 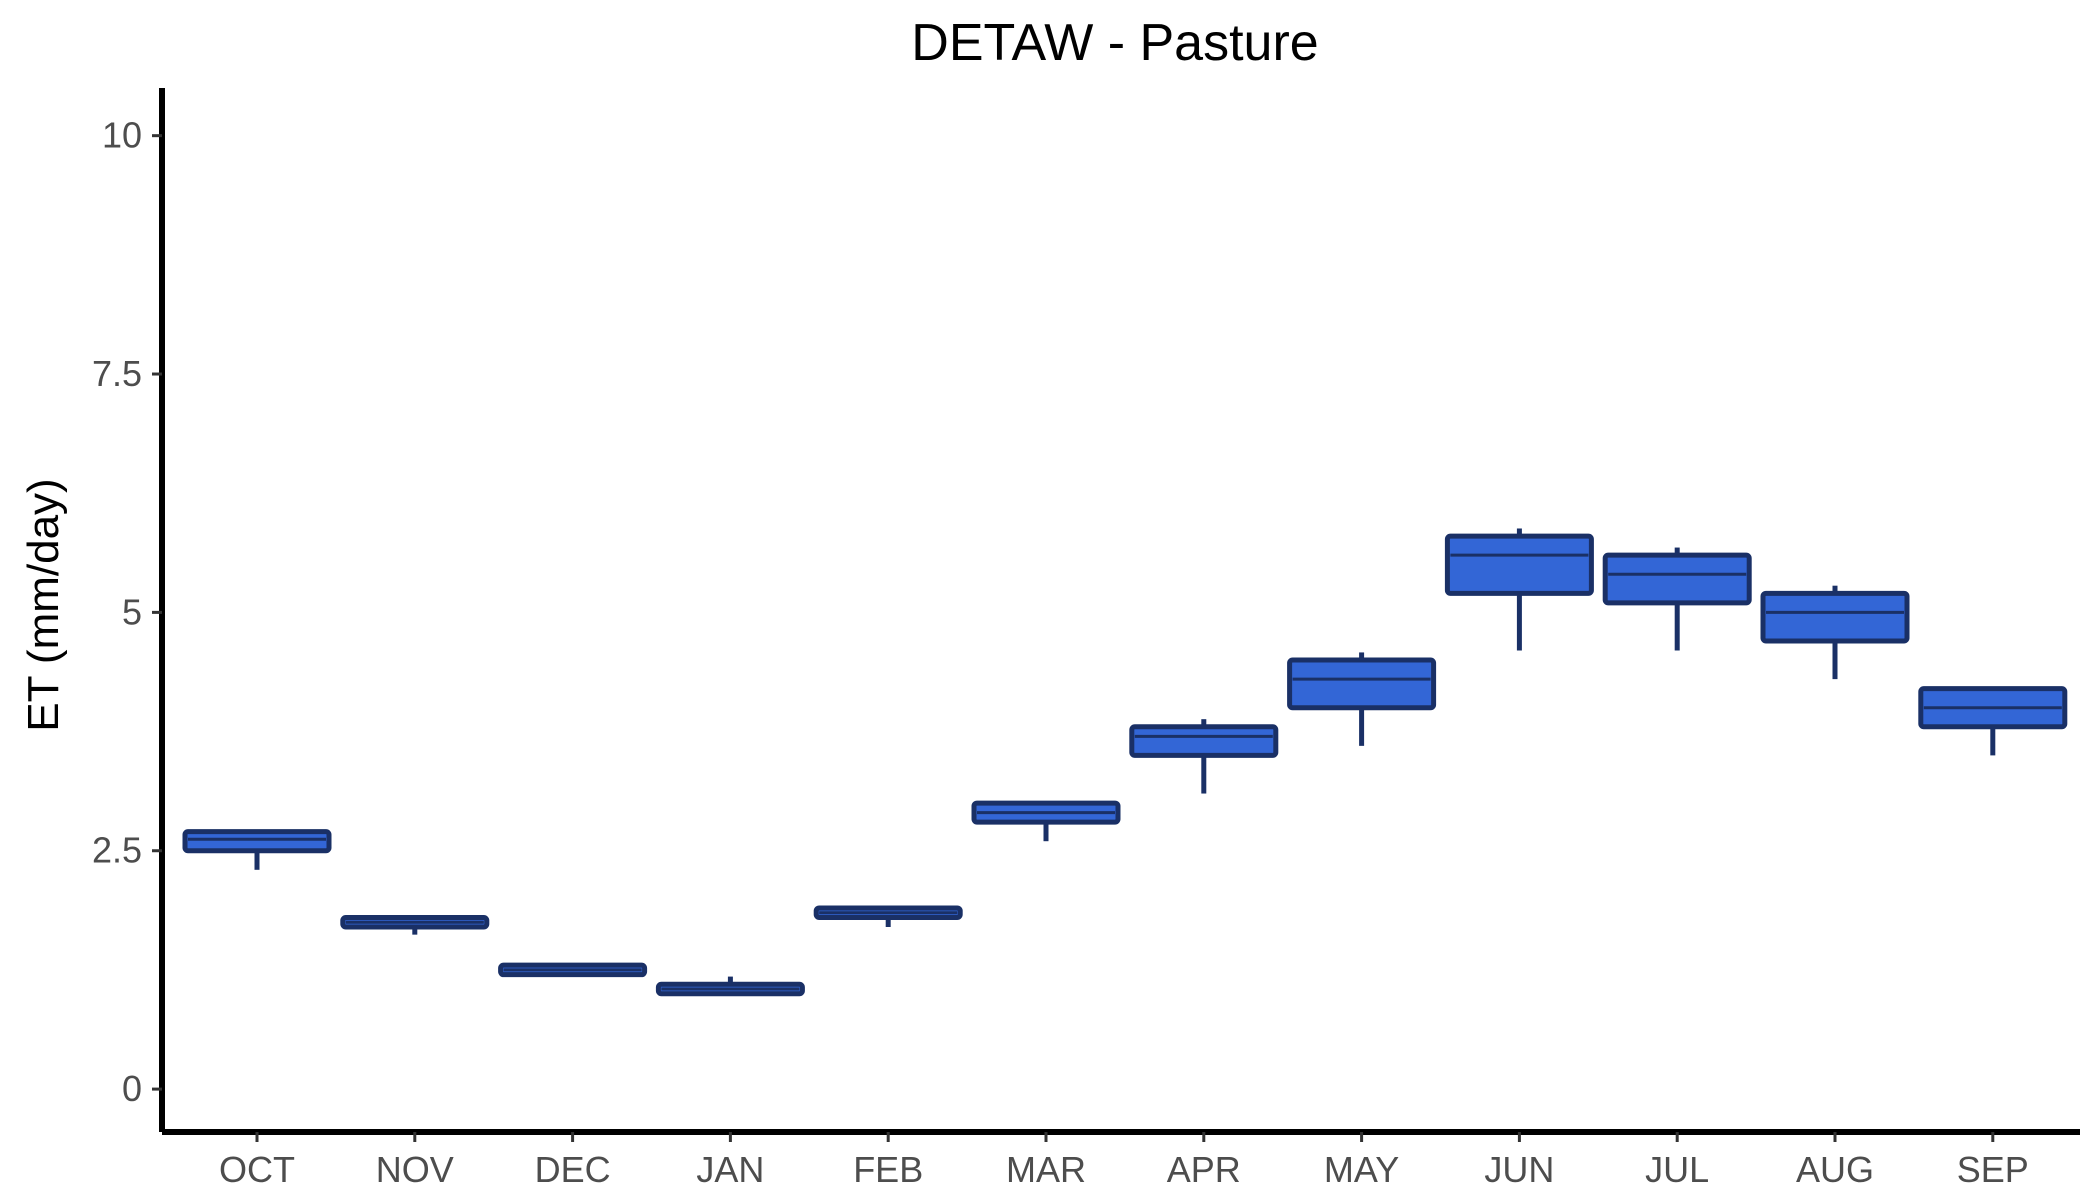 I want to click on x-tick-label: JUN, so click(x=1519, y=1169).